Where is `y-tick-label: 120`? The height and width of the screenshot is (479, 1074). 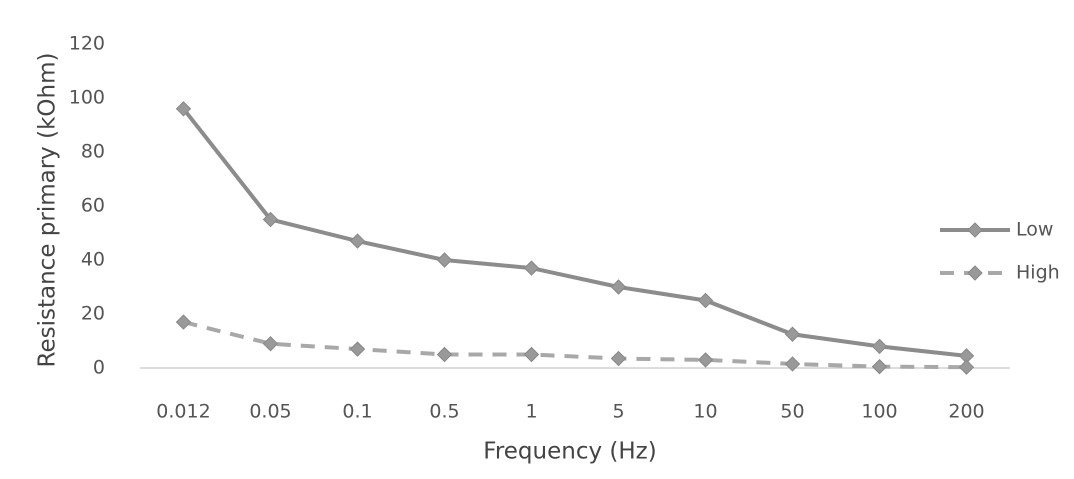 y-tick-label: 120 is located at coordinates (87, 44).